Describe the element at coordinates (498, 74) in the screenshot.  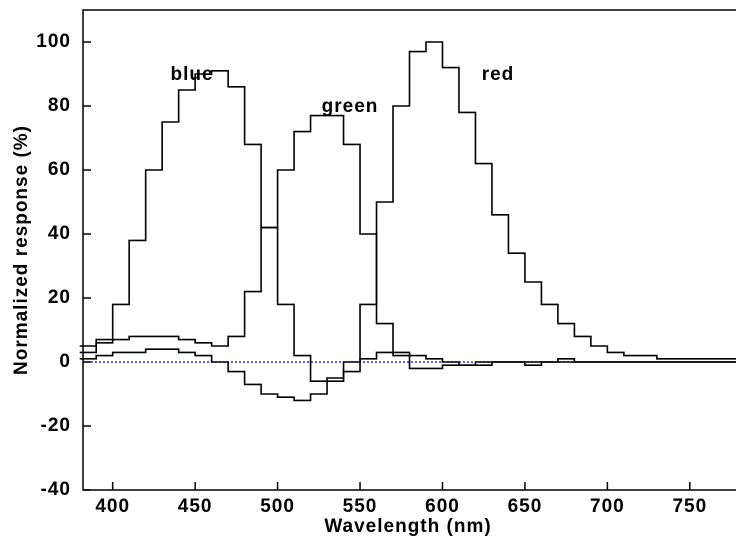
I see `series-label: red` at that location.